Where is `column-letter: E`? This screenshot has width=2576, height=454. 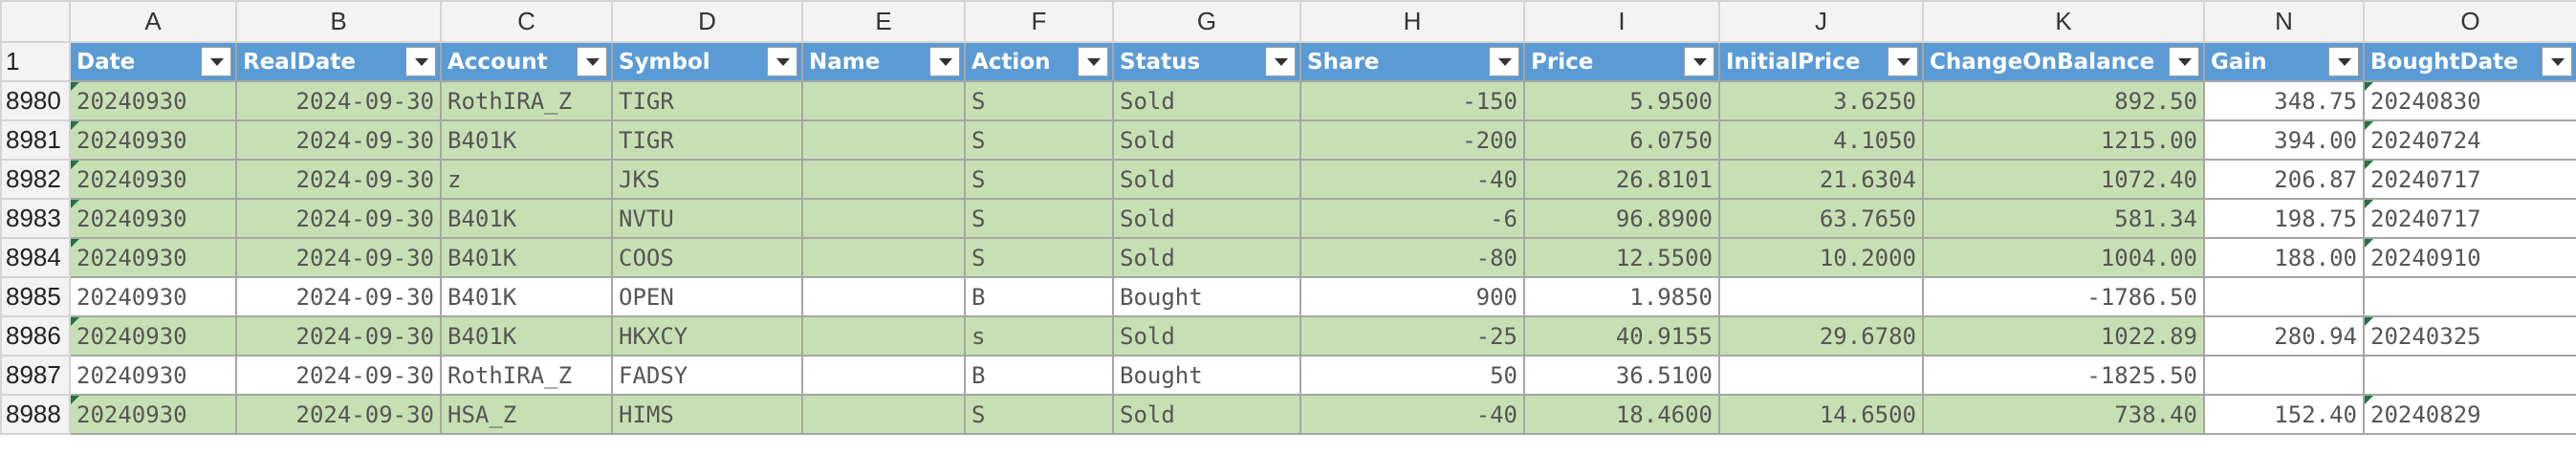 column-letter: E is located at coordinates (883, 21).